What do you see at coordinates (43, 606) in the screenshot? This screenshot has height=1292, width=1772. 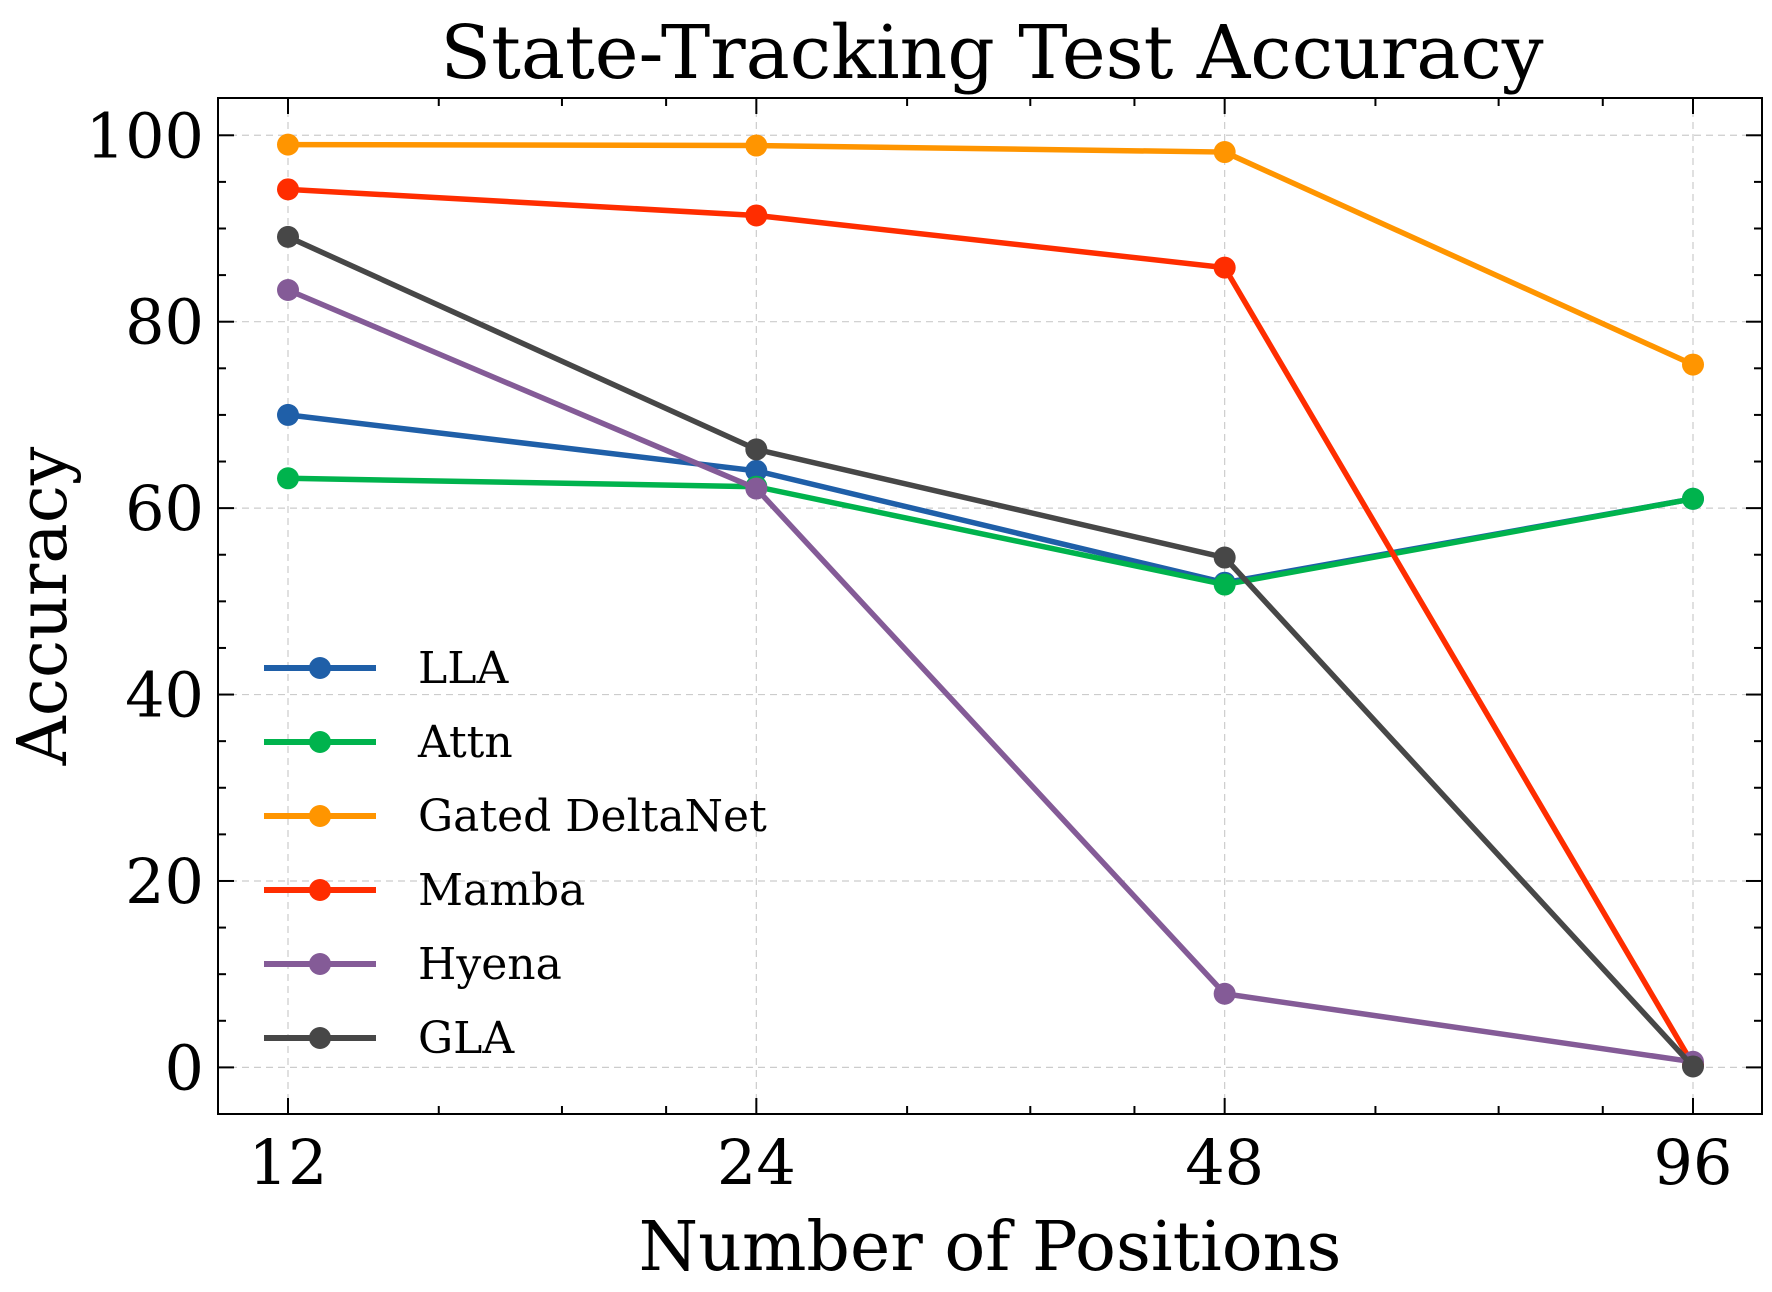 I see `y-axis-label: Accuracy` at bounding box center [43, 606].